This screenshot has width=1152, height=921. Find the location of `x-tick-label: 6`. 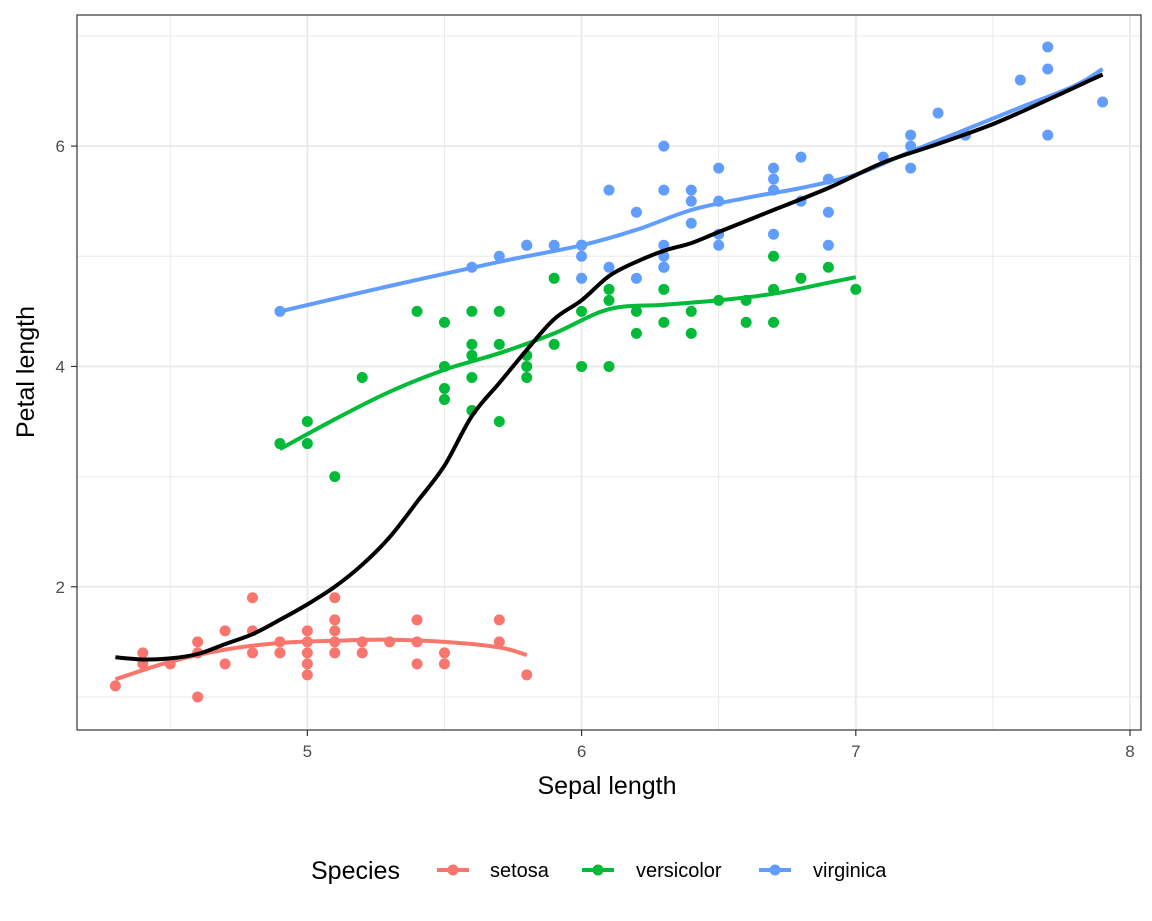

x-tick-label: 6 is located at coordinates (581, 751).